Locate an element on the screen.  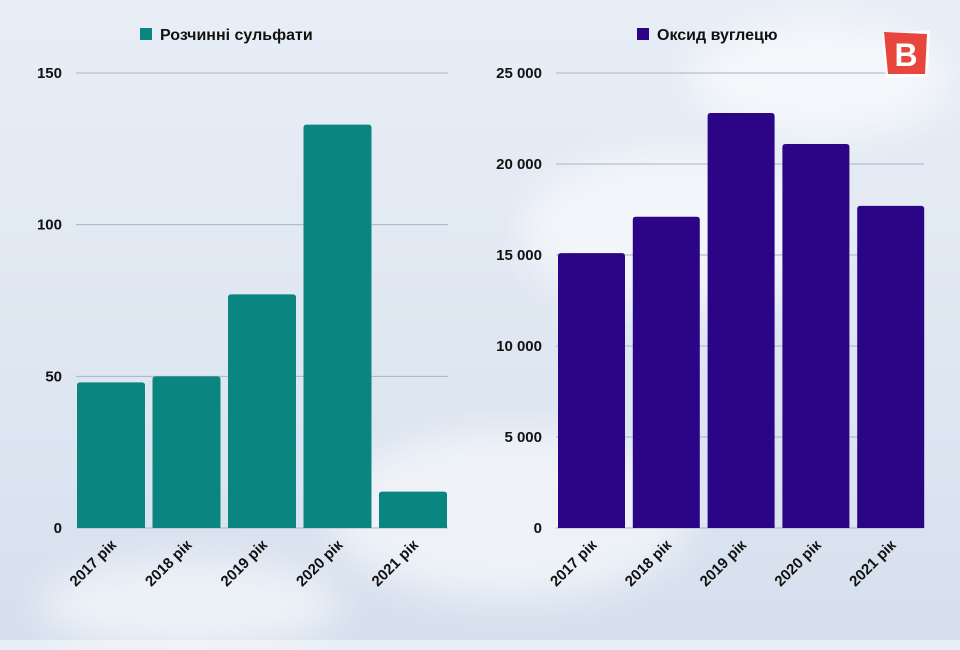
logo-letter: B is located at coordinates (905, 55).